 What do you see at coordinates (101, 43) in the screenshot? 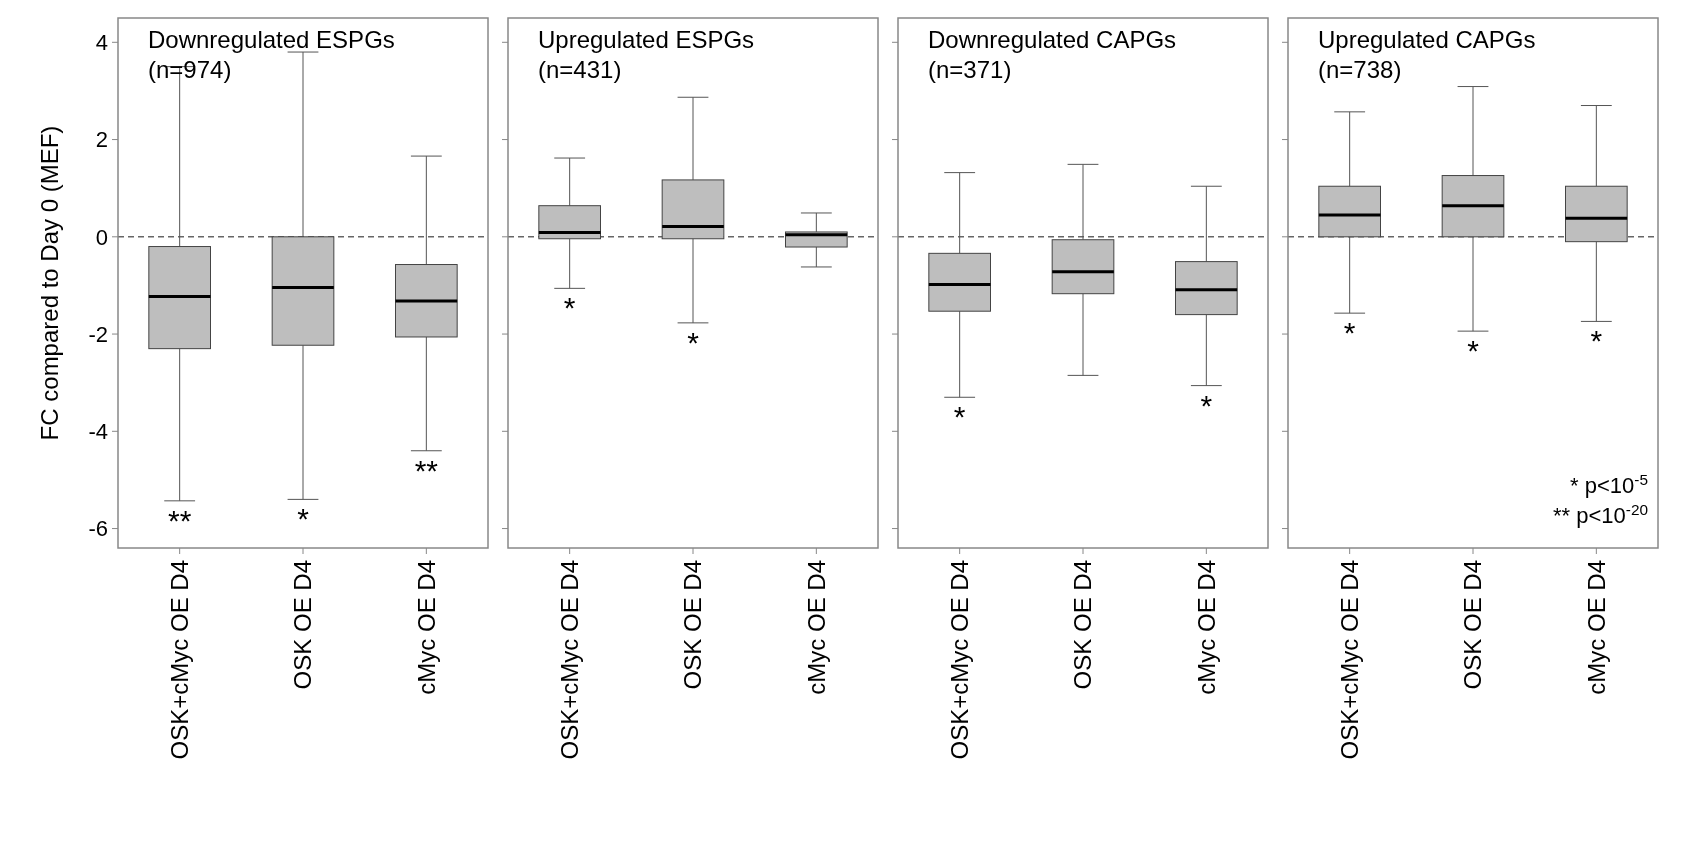
I see `y-tick-label: 4` at bounding box center [101, 43].